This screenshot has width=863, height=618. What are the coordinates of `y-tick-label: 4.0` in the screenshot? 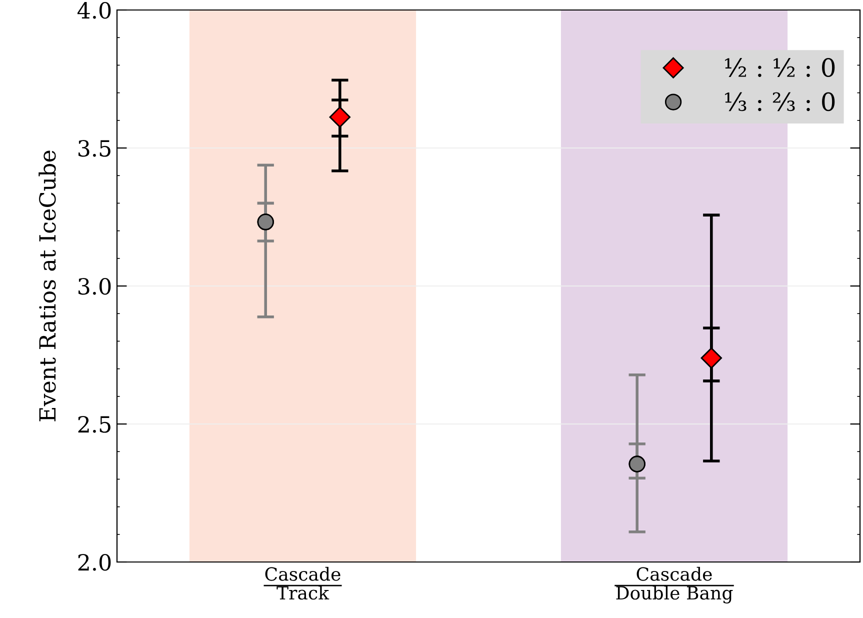 It's located at (94, 10).